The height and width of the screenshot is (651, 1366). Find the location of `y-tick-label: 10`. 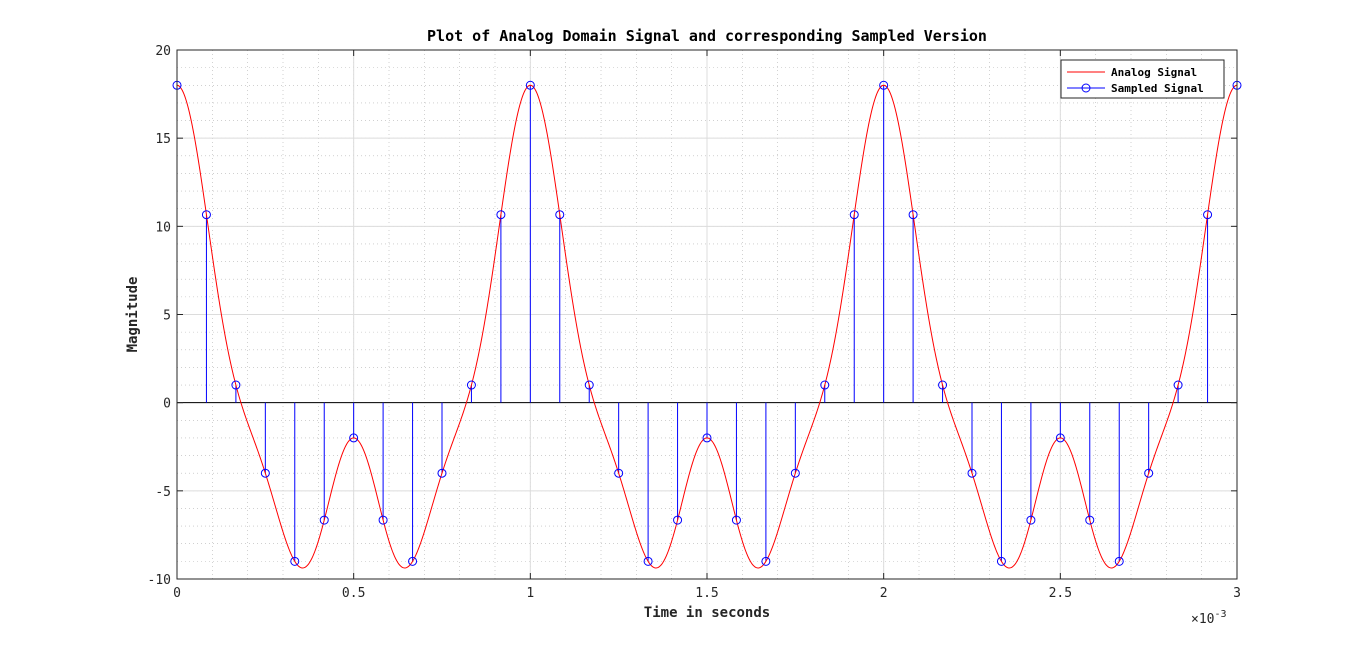

y-tick-label: 10 is located at coordinates (163, 227).